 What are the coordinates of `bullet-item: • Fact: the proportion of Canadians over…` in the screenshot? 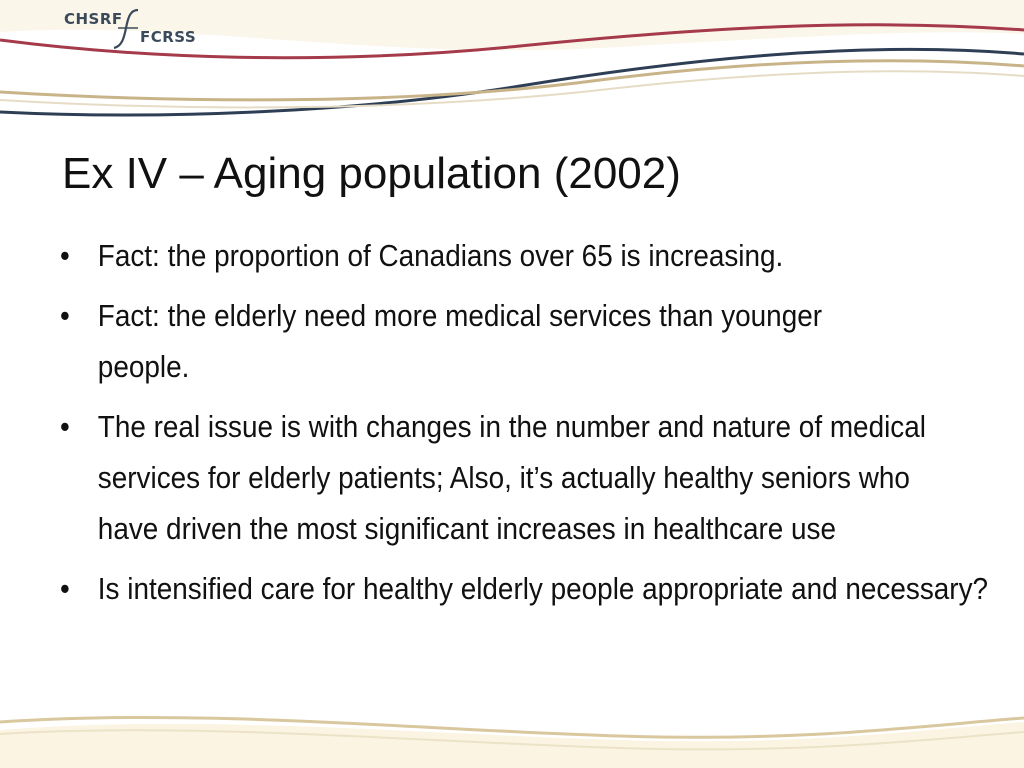 It's located at (529, 255).